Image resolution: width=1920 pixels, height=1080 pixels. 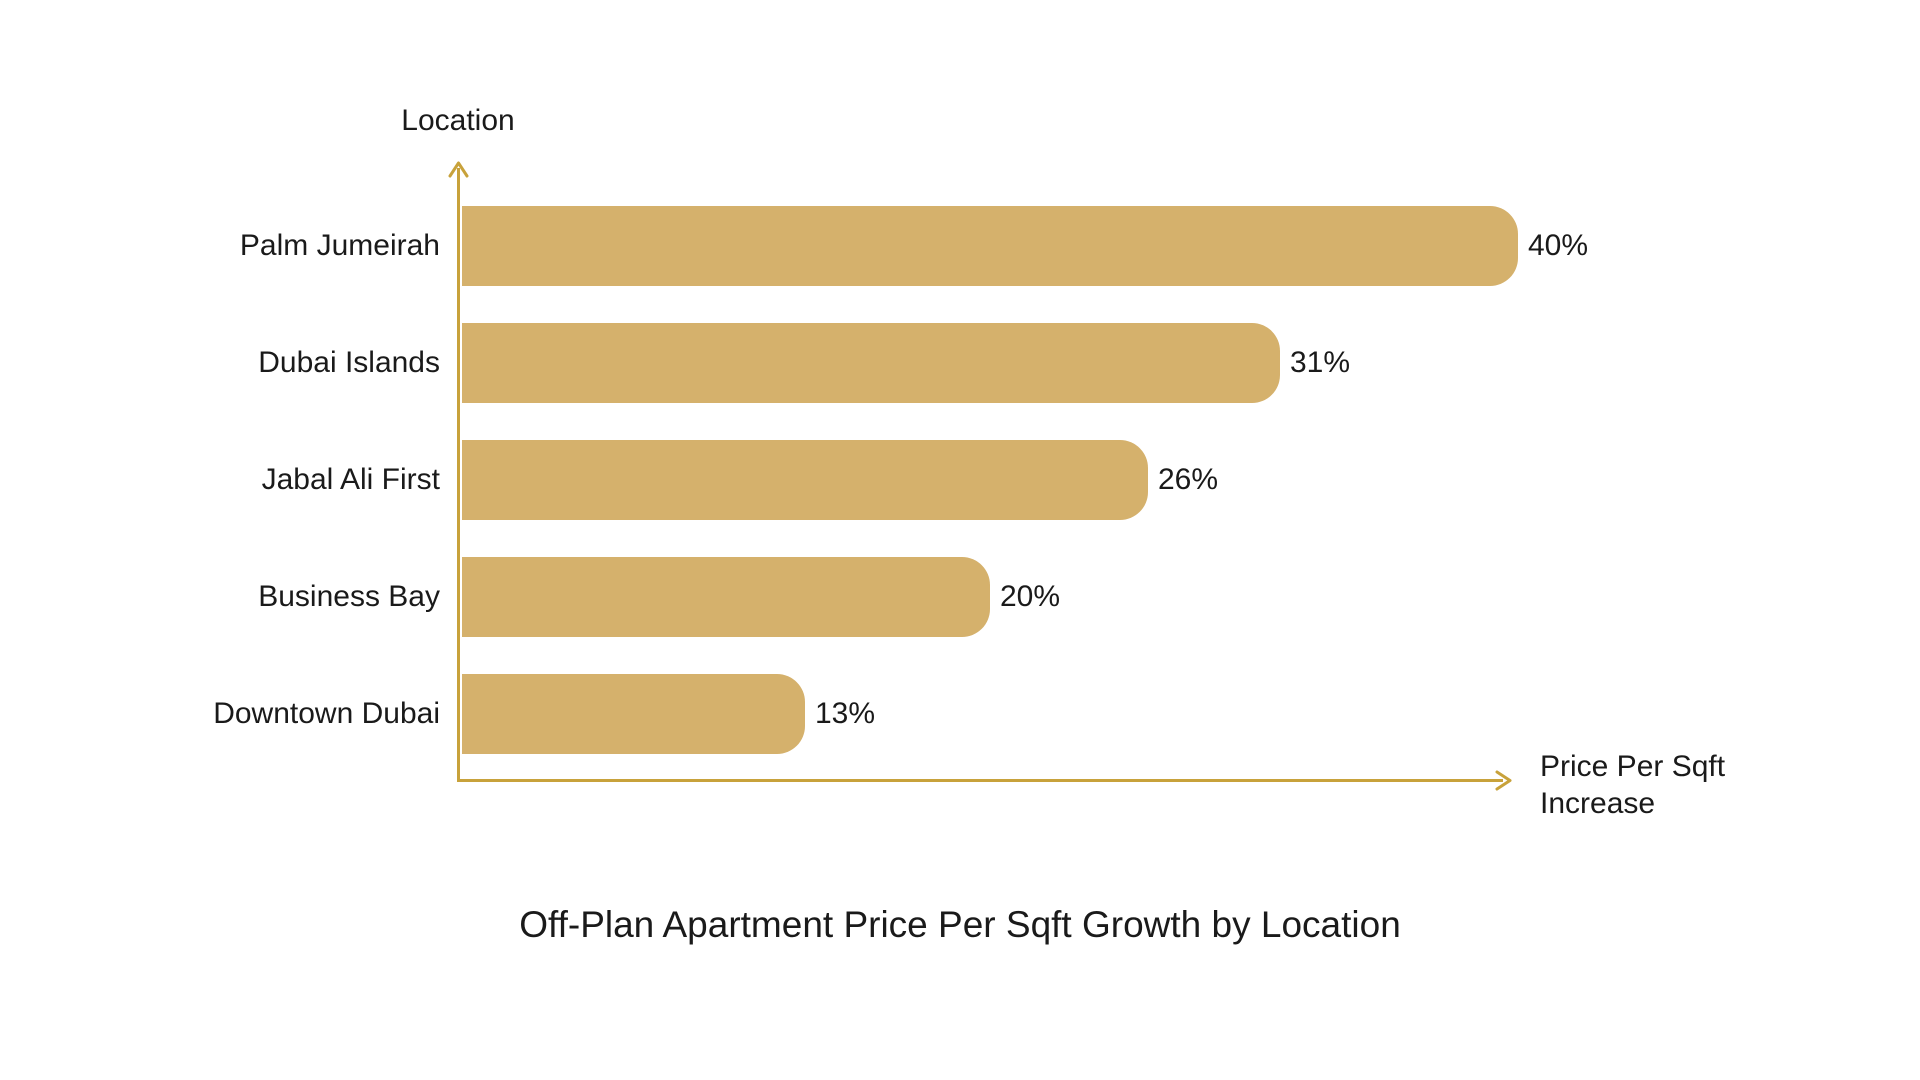 What do you see at coordinates (458, 120) in the screenshot?
I see `y-axis-title: Location` at bounding box center [458, 120].